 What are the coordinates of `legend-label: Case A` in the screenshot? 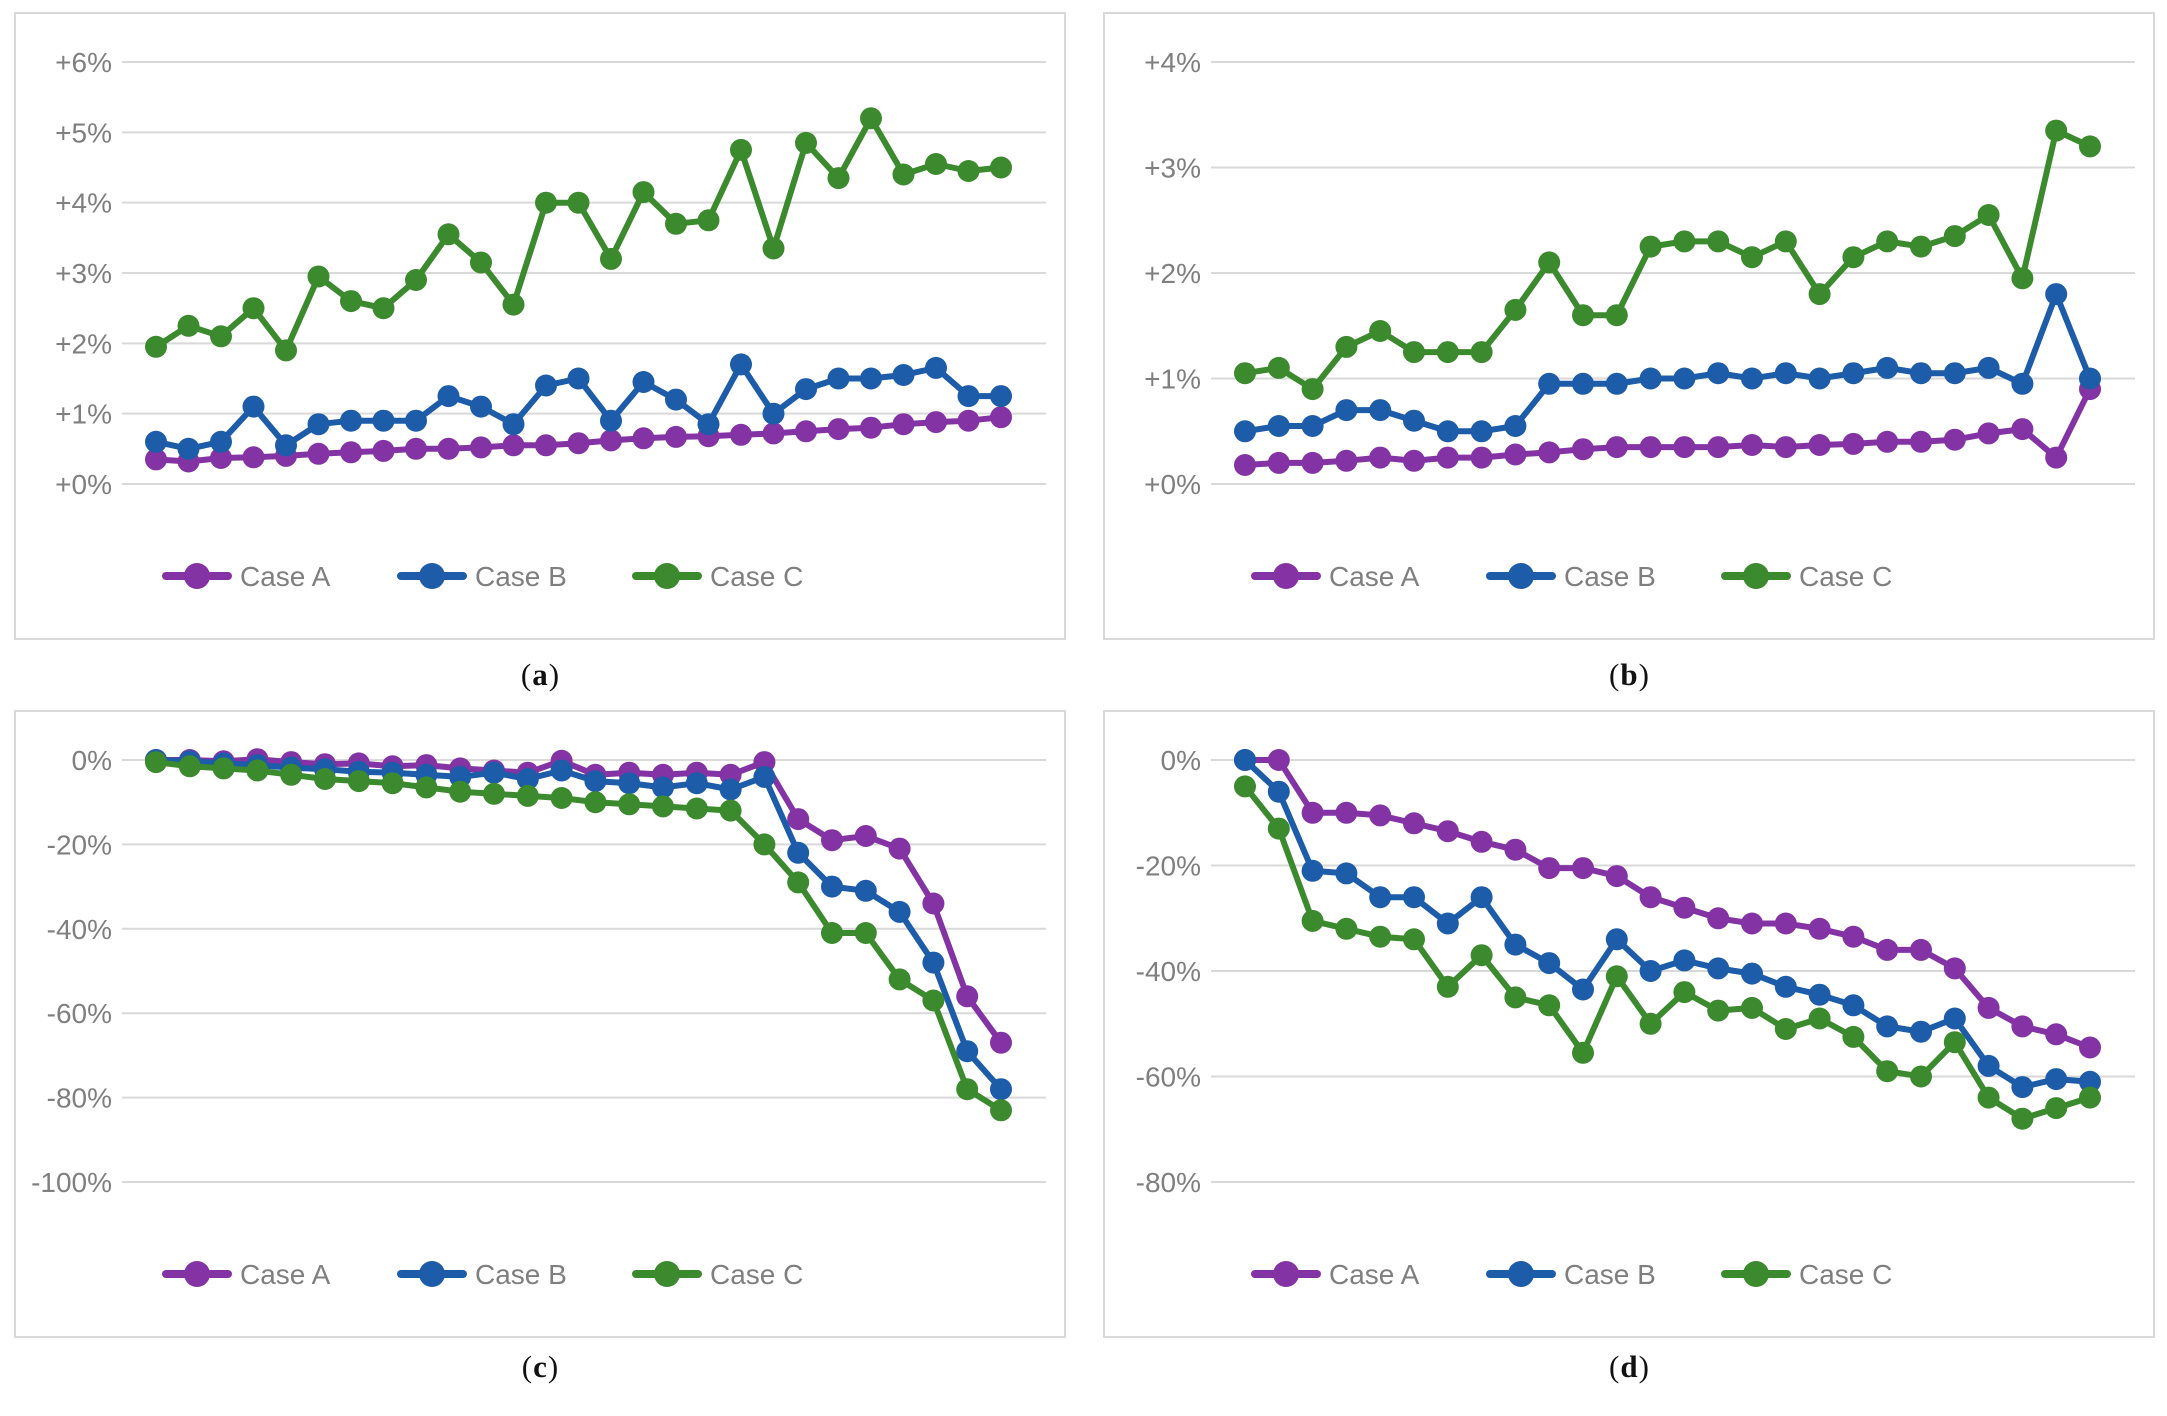 It's located at (285, 1274).